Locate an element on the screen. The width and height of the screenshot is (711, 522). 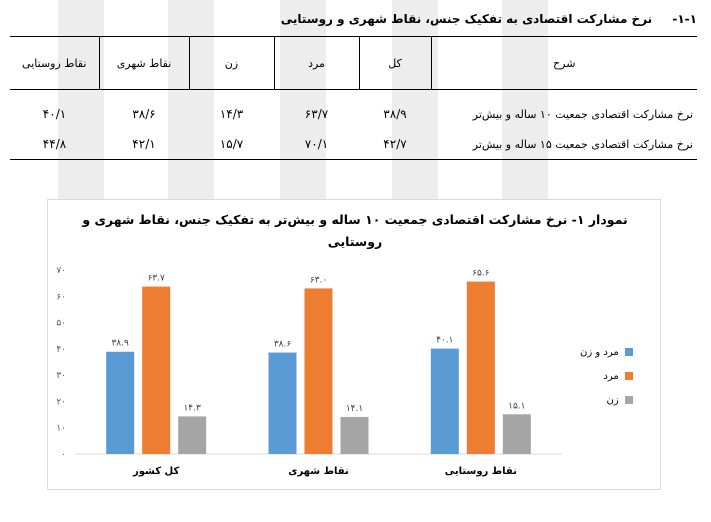
table-cell: ۳۸/۹ is located at coordinates (395, 114).